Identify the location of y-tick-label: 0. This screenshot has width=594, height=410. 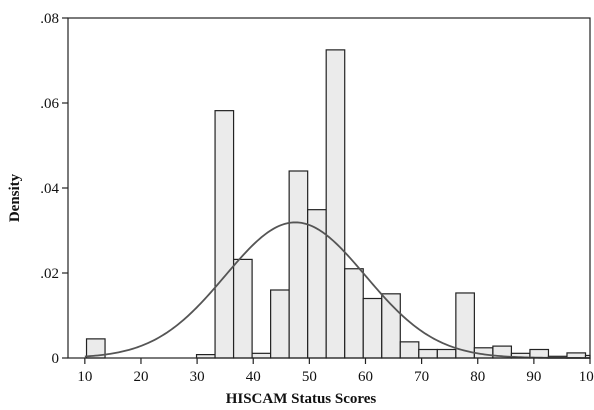
(56, 359).